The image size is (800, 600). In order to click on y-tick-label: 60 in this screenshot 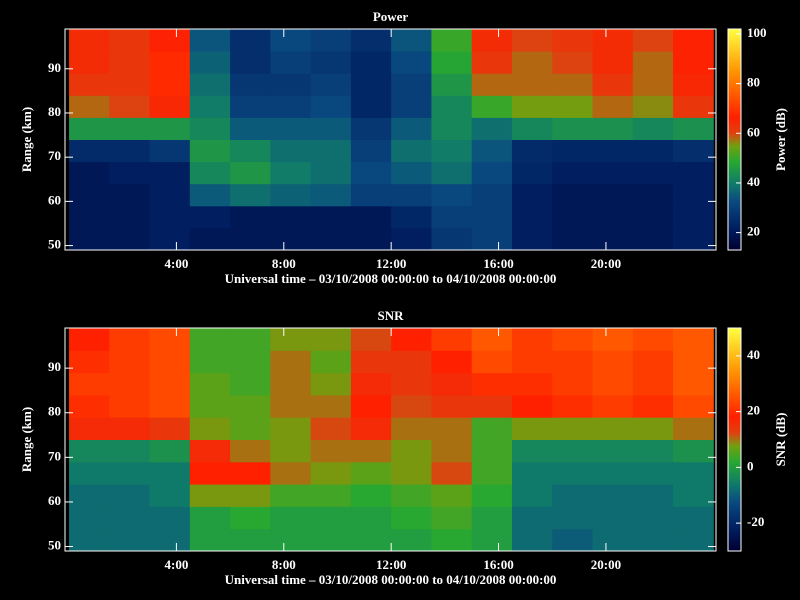, I will do `click(54, 500)`.